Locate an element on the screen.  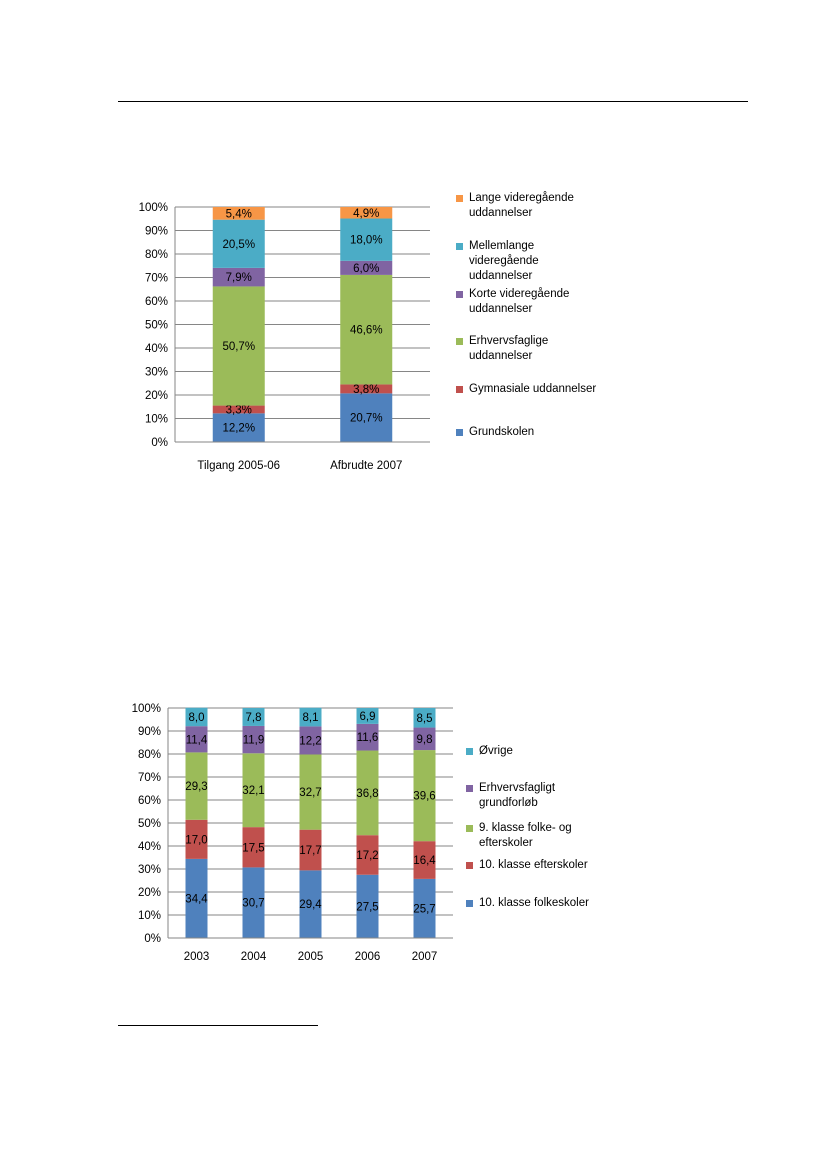
chart0-data-label: 20,5% is located at coordinates (238, 245).